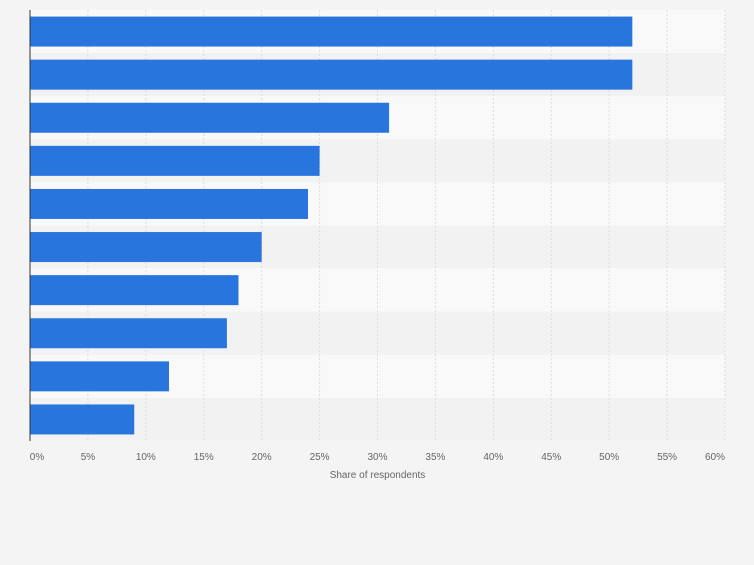 This screenshot has width=754, height=565. Describe the element at coordinates (435, 457) in the screenshot. I see `x-tick-label: 35%` at that location.